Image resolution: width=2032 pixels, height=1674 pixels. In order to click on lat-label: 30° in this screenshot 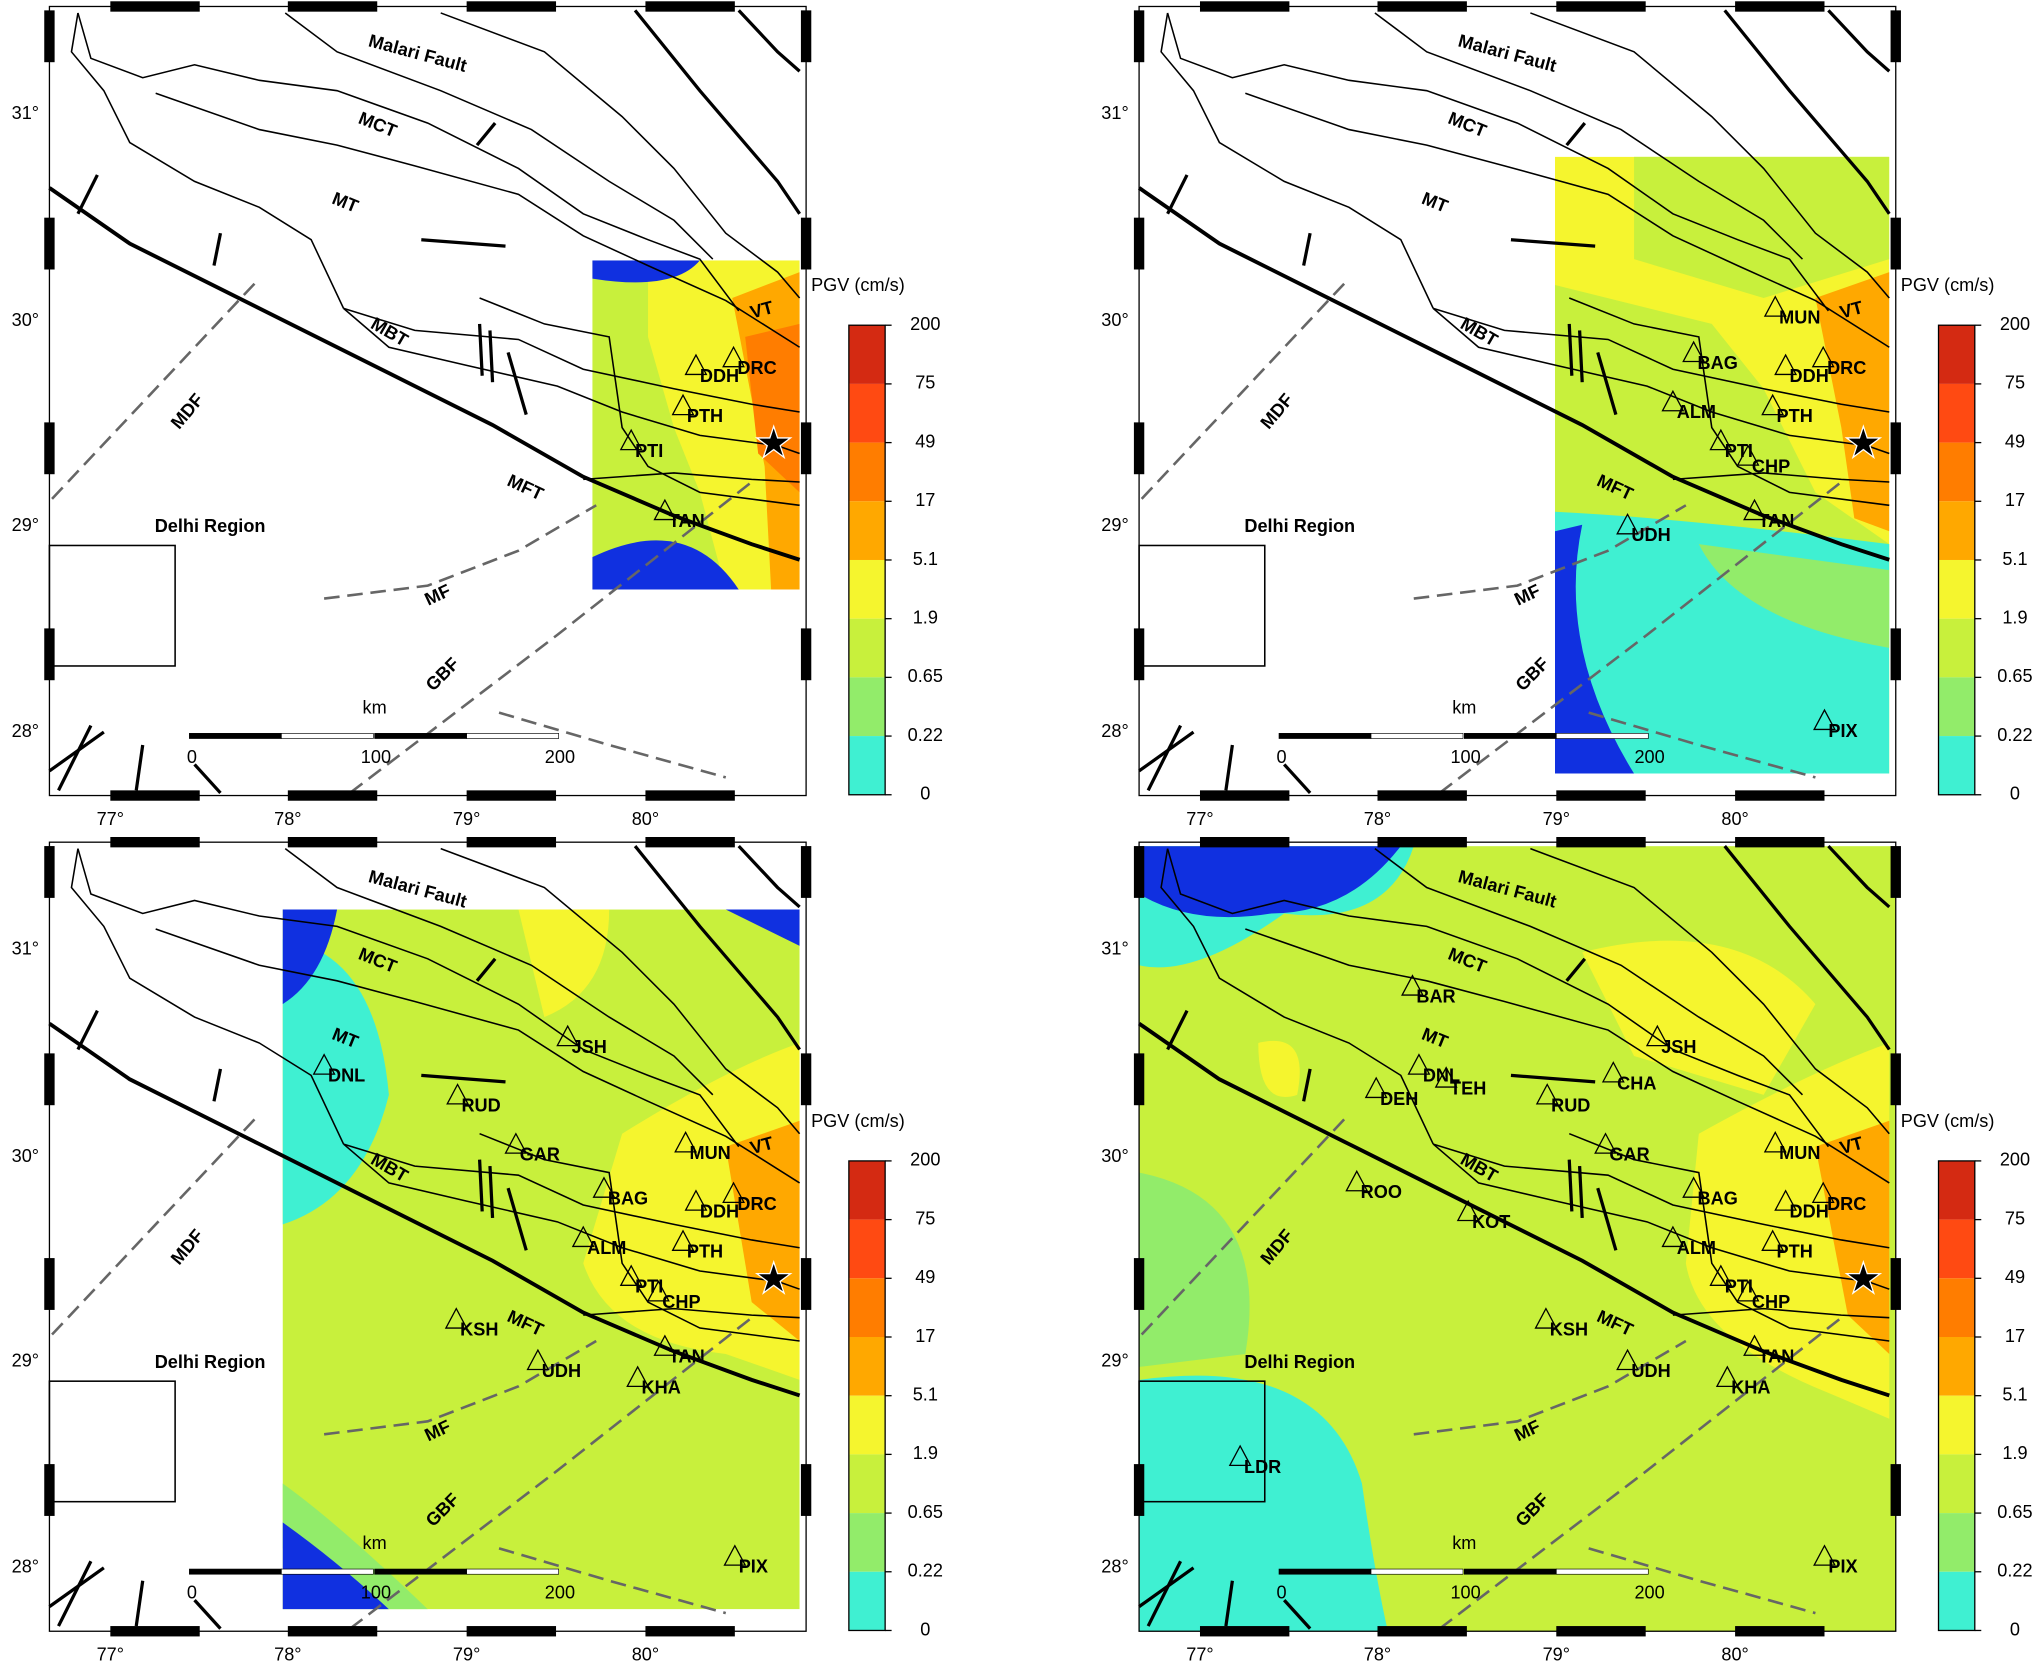, I will do `click(1114, 320)`.